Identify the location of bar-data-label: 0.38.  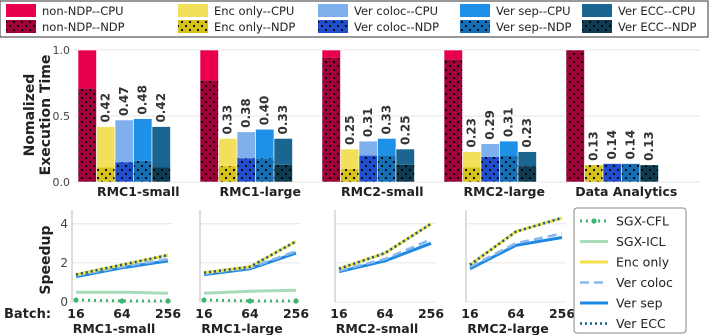
(246, 113).